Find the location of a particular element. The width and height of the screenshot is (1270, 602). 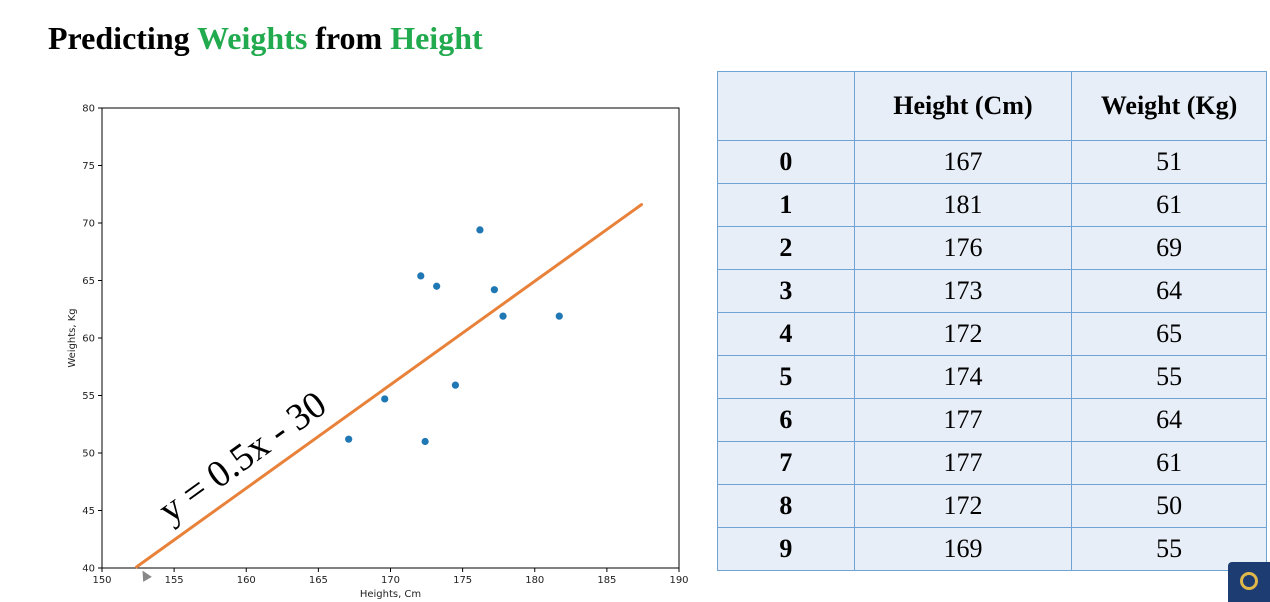

height-cell: 176 is located at coordinates (963, 248).